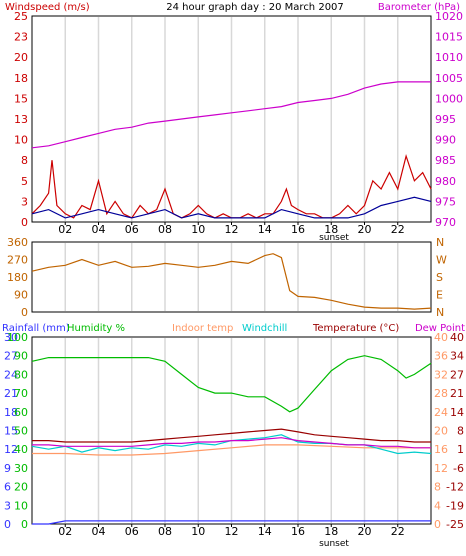 This screenshot has height=556, width=466. What do you see at coordinates (441, 337) in the screenshot?
I see `indoor-temp-tick-label: 40` at bounding box center [441, 337].